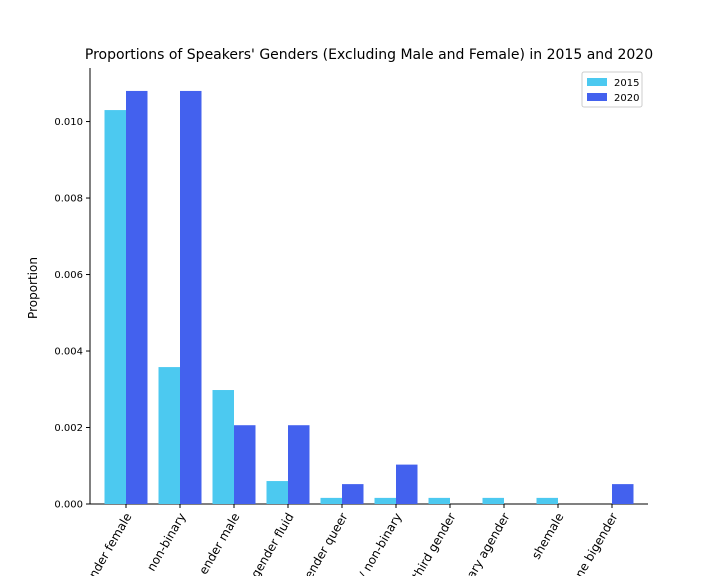 This screenshot has height=576, width=720. Describe the element at coordinates (166, 542) in the screenshot. I see `x-tick-label: non-binary` at that location.